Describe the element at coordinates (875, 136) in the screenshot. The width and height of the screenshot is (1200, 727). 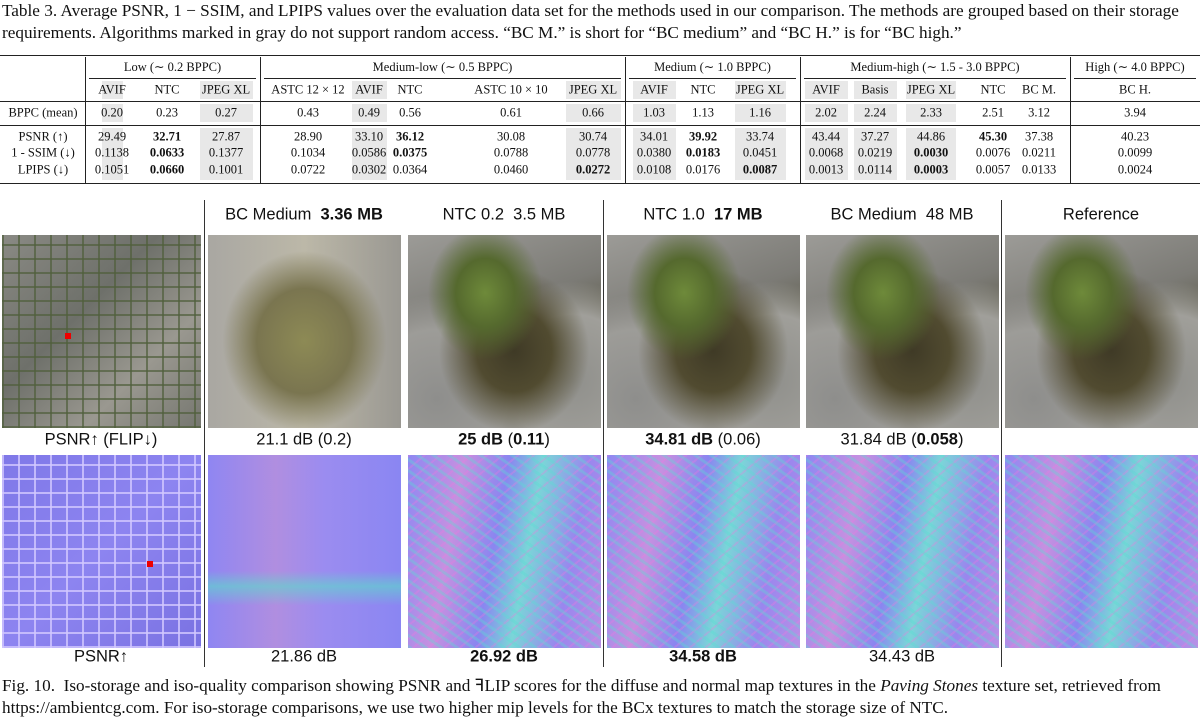
I see `cell: 37.27` at that location.